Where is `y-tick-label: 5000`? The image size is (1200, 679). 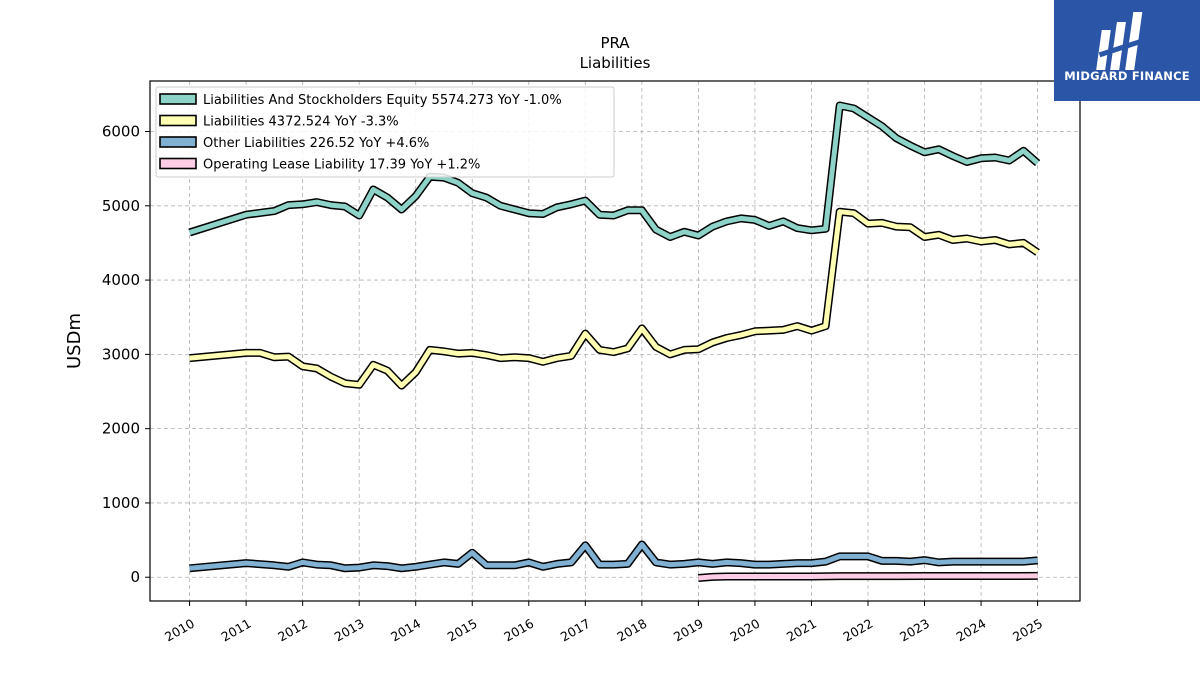
y-tick-label: 5000 is located at coordinates (121, 206).